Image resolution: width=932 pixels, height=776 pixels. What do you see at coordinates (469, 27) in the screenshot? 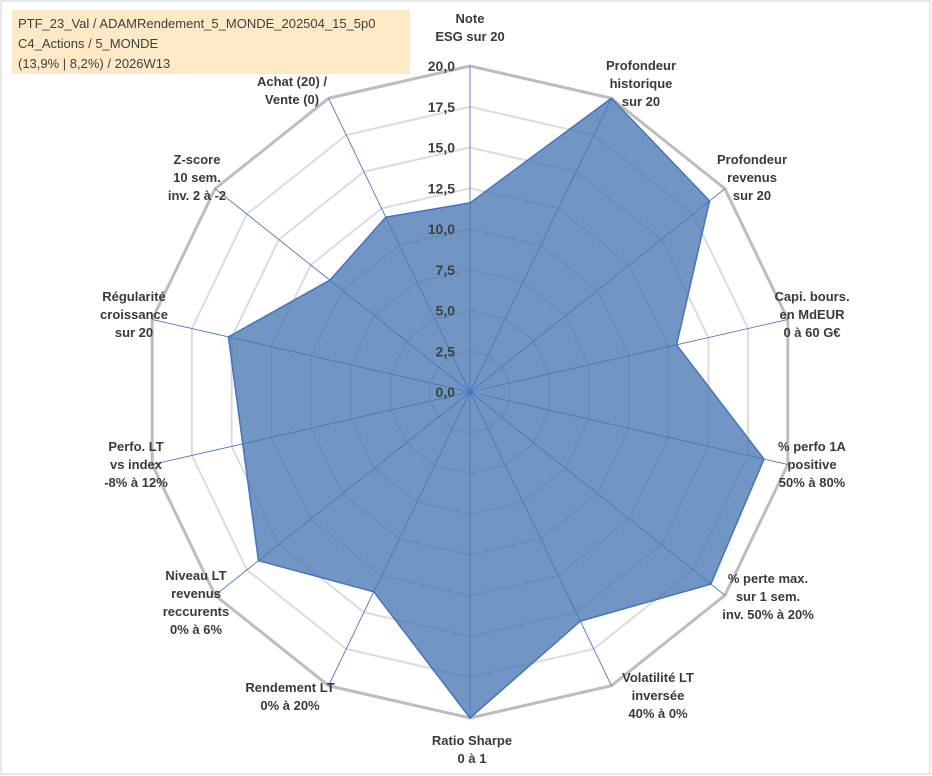
I see `category-label: Note ESG sur 20` at bounding box center [469, 27].